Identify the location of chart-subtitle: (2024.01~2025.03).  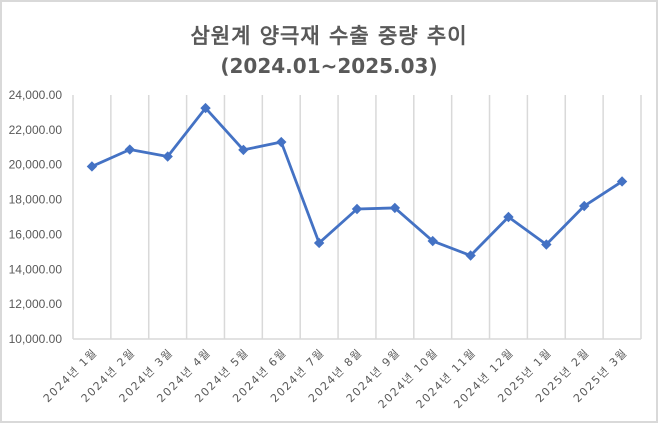
(329, 66).